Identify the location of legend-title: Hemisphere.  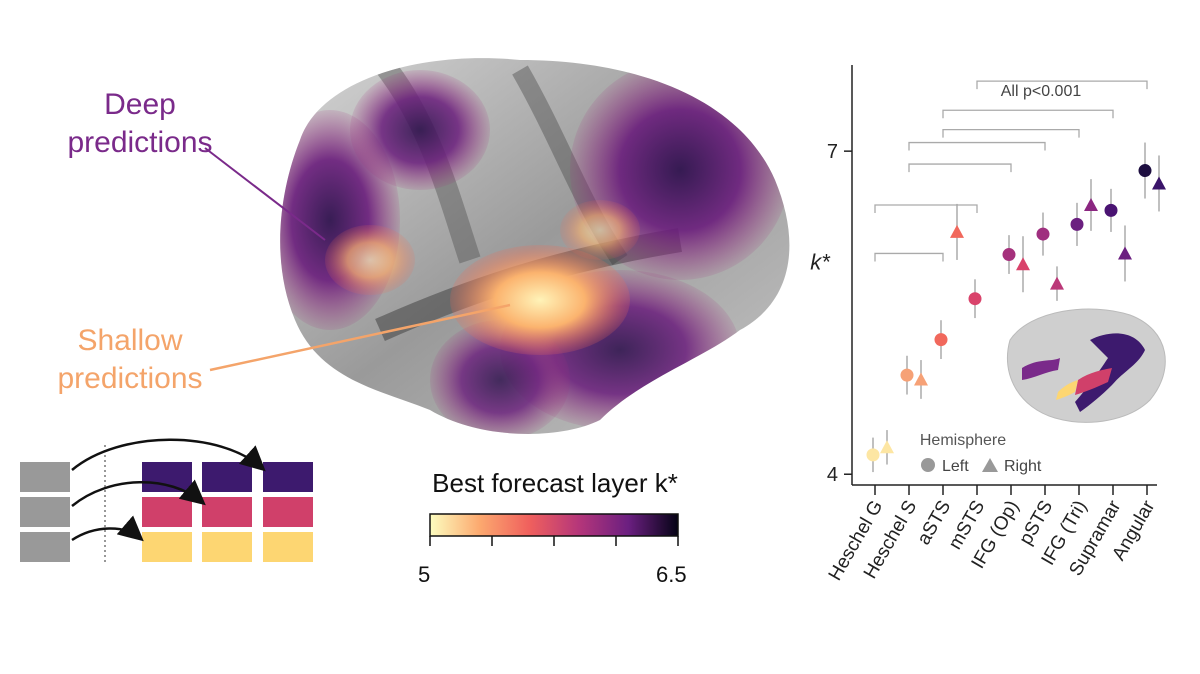
(963, 440).